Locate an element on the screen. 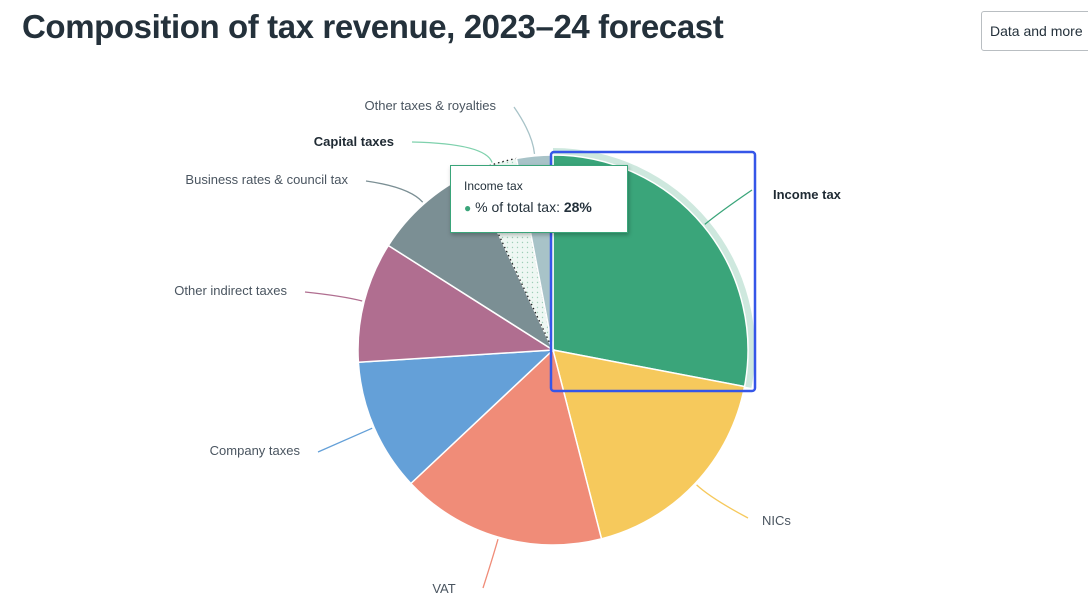 The image size is (1088, 600). connector-nics is located at coordinates (722, 501).